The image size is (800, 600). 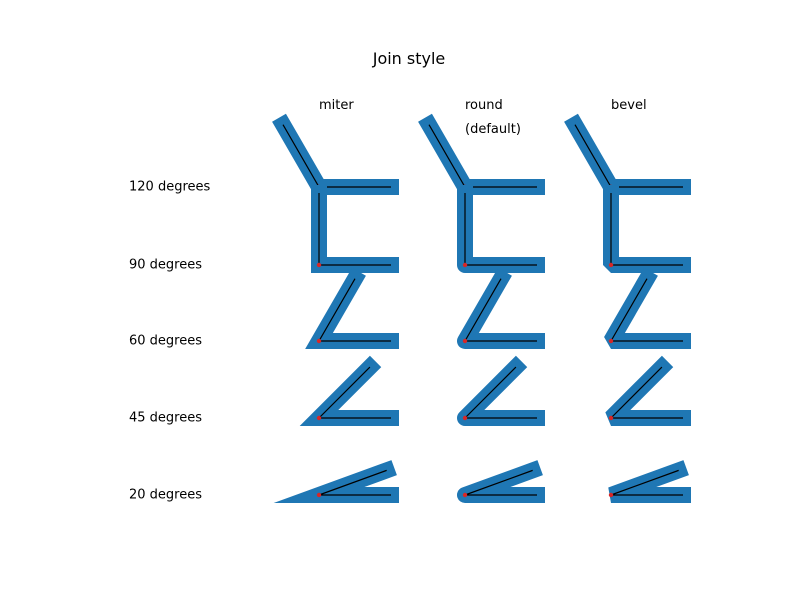 I want to click on row-label-60: 60 degrees, so click(x=165, y=341).